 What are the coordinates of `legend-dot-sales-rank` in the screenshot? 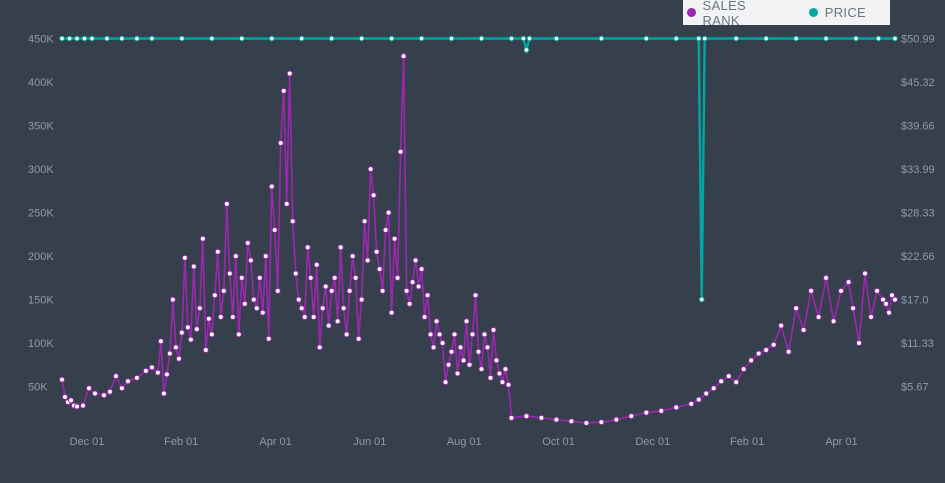 It's located at (691, 12).